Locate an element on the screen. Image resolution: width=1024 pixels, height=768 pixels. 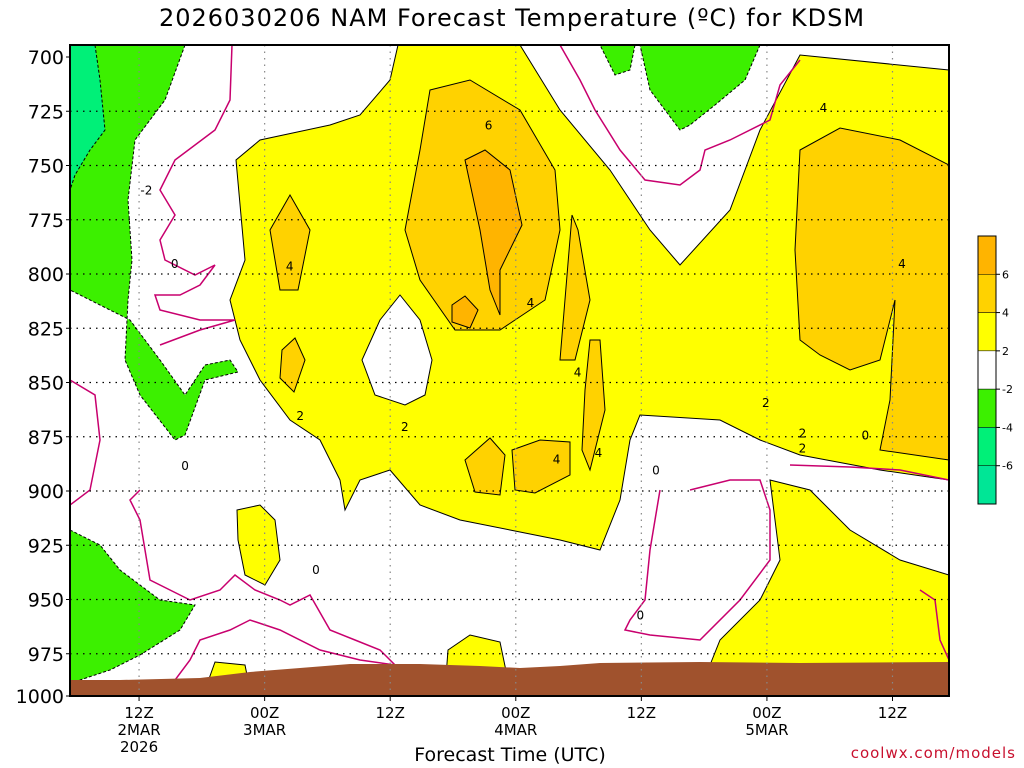
warm-pocket-4to6-small2 is located at coordinates (292, 365).